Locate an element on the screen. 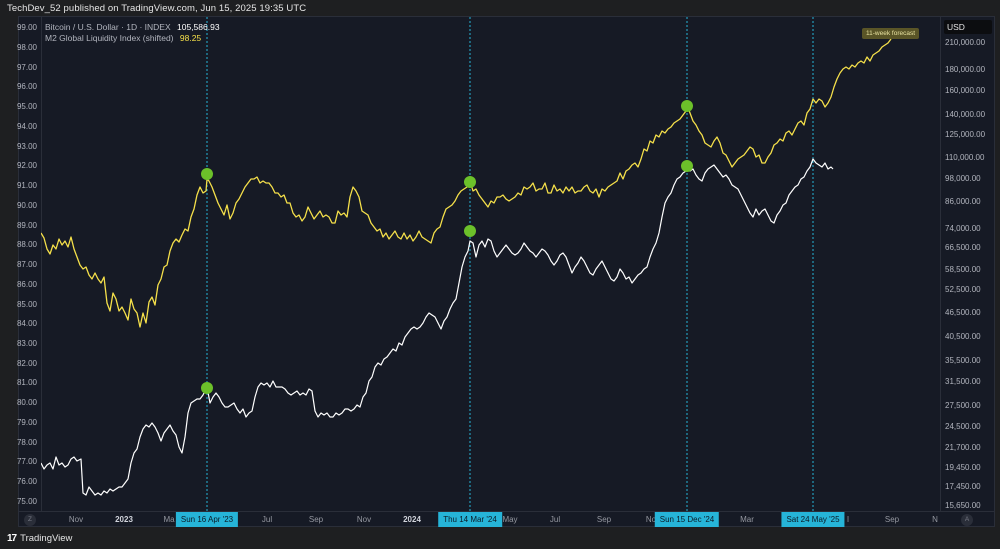 This screenshot has height=549, width=1000. left-axis-tick: 86.00 is located at coordinates (26, 284).